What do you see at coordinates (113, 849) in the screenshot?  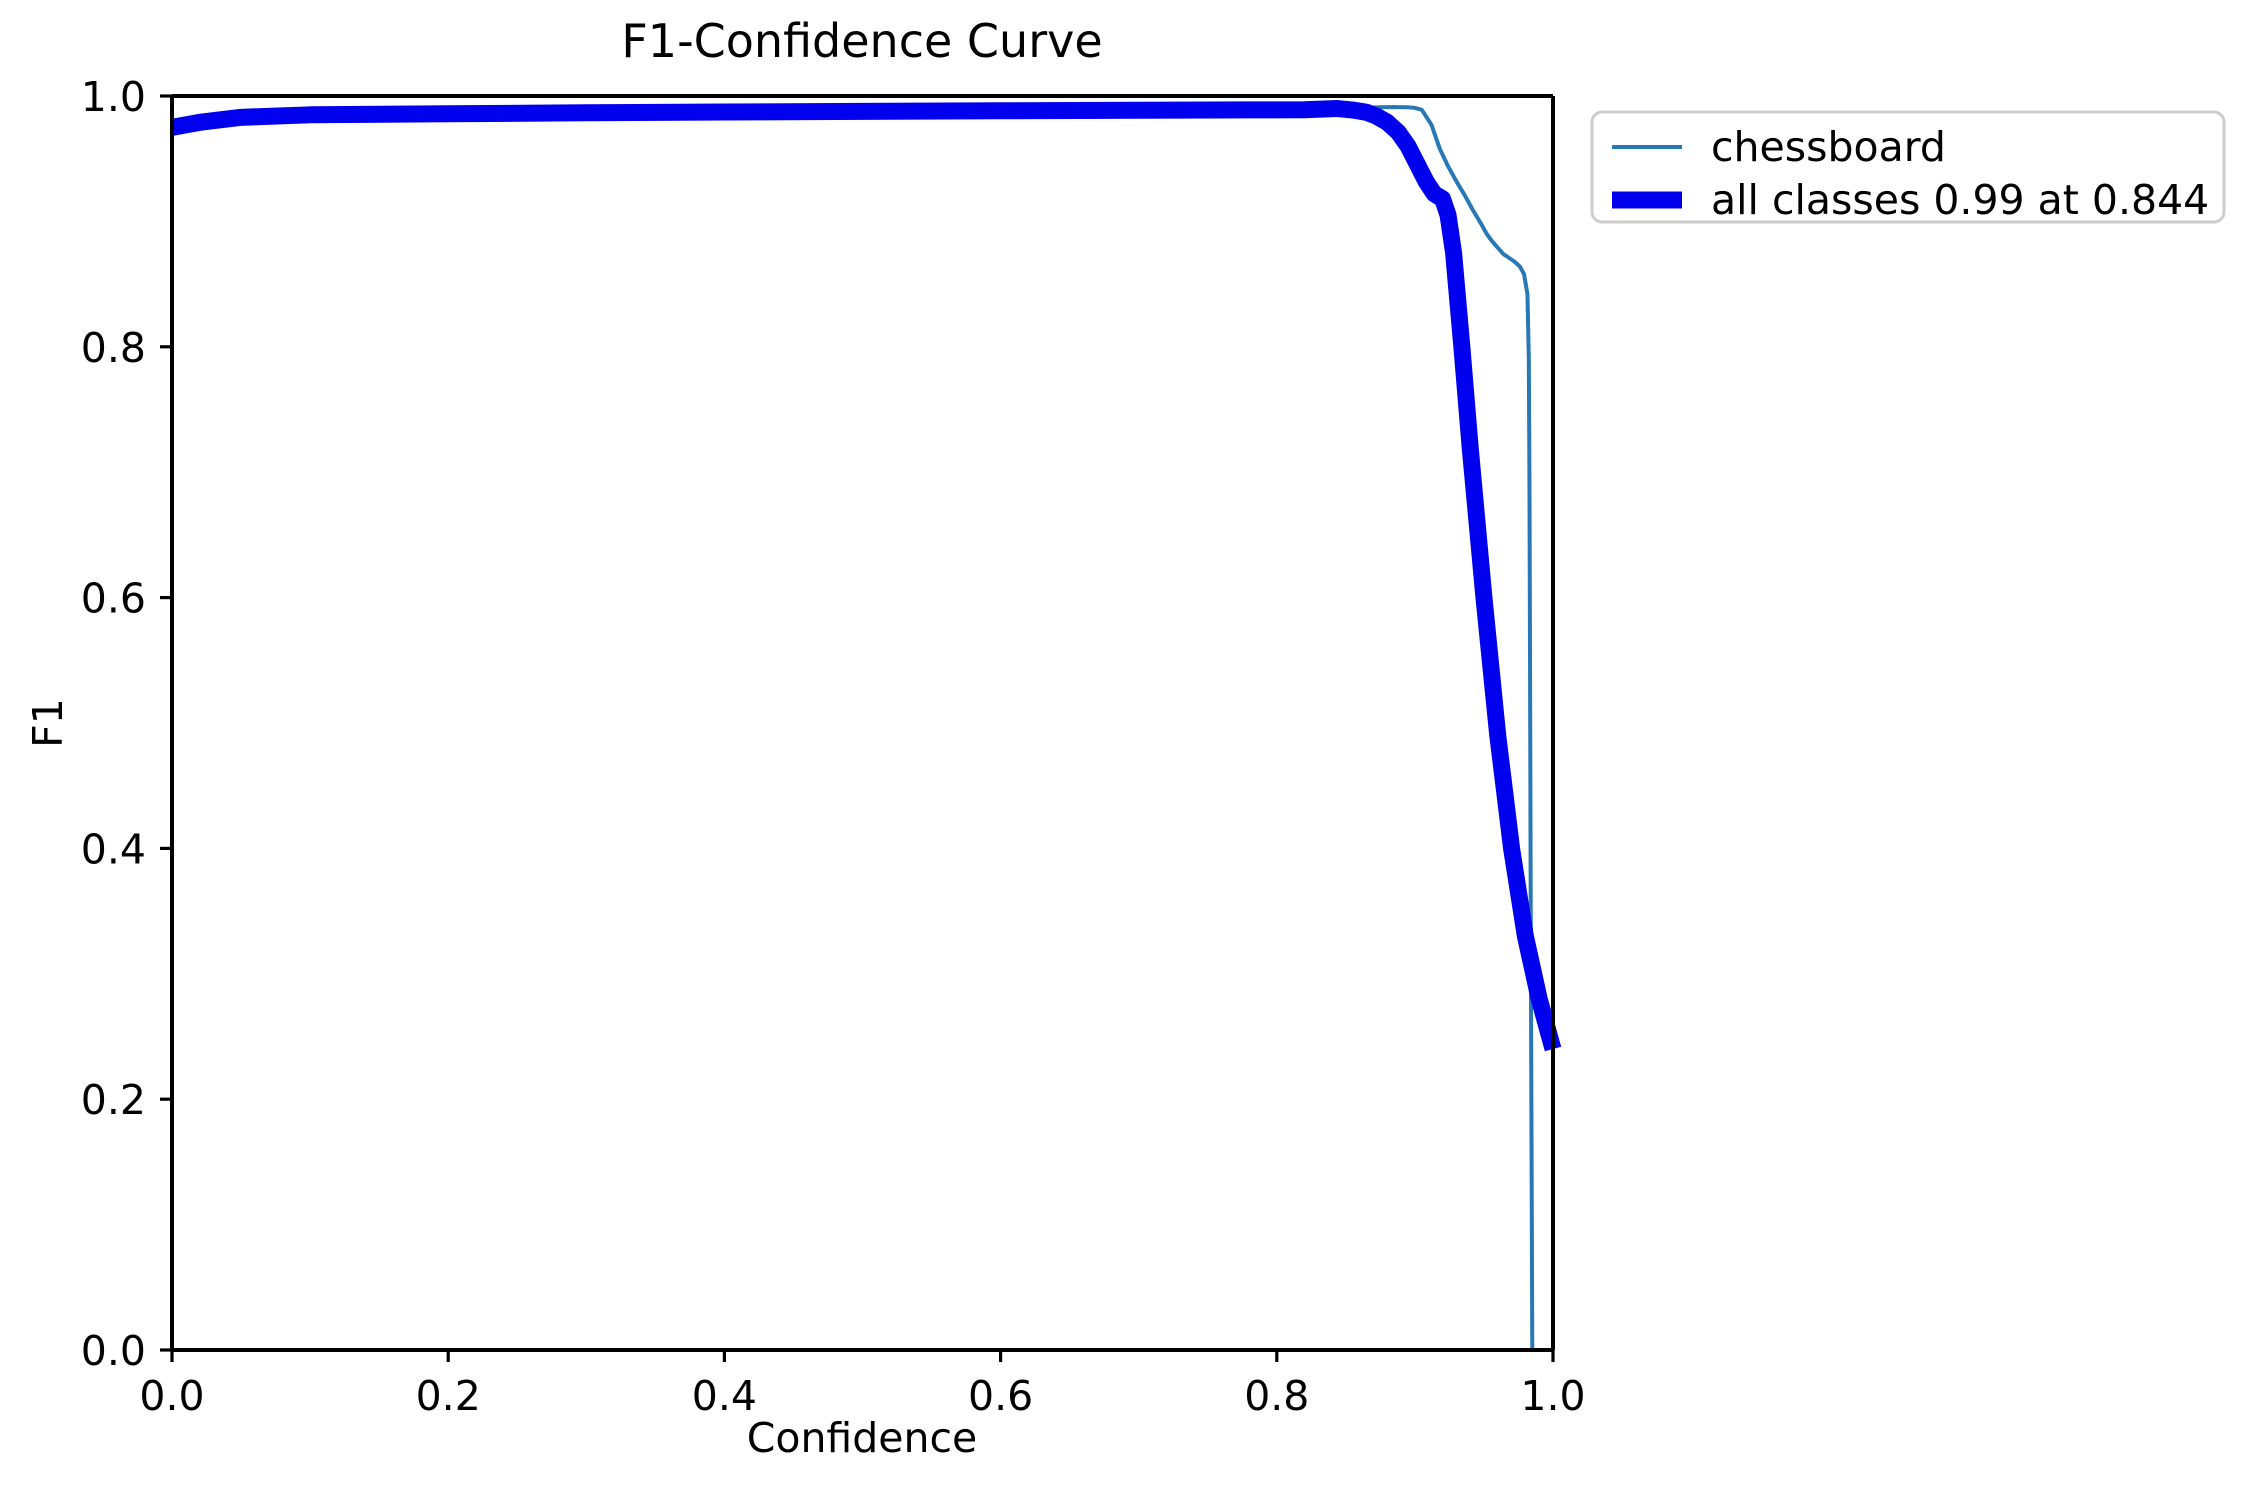 I see `y-tick-label: 0.4` at bounding box center [113, 849].